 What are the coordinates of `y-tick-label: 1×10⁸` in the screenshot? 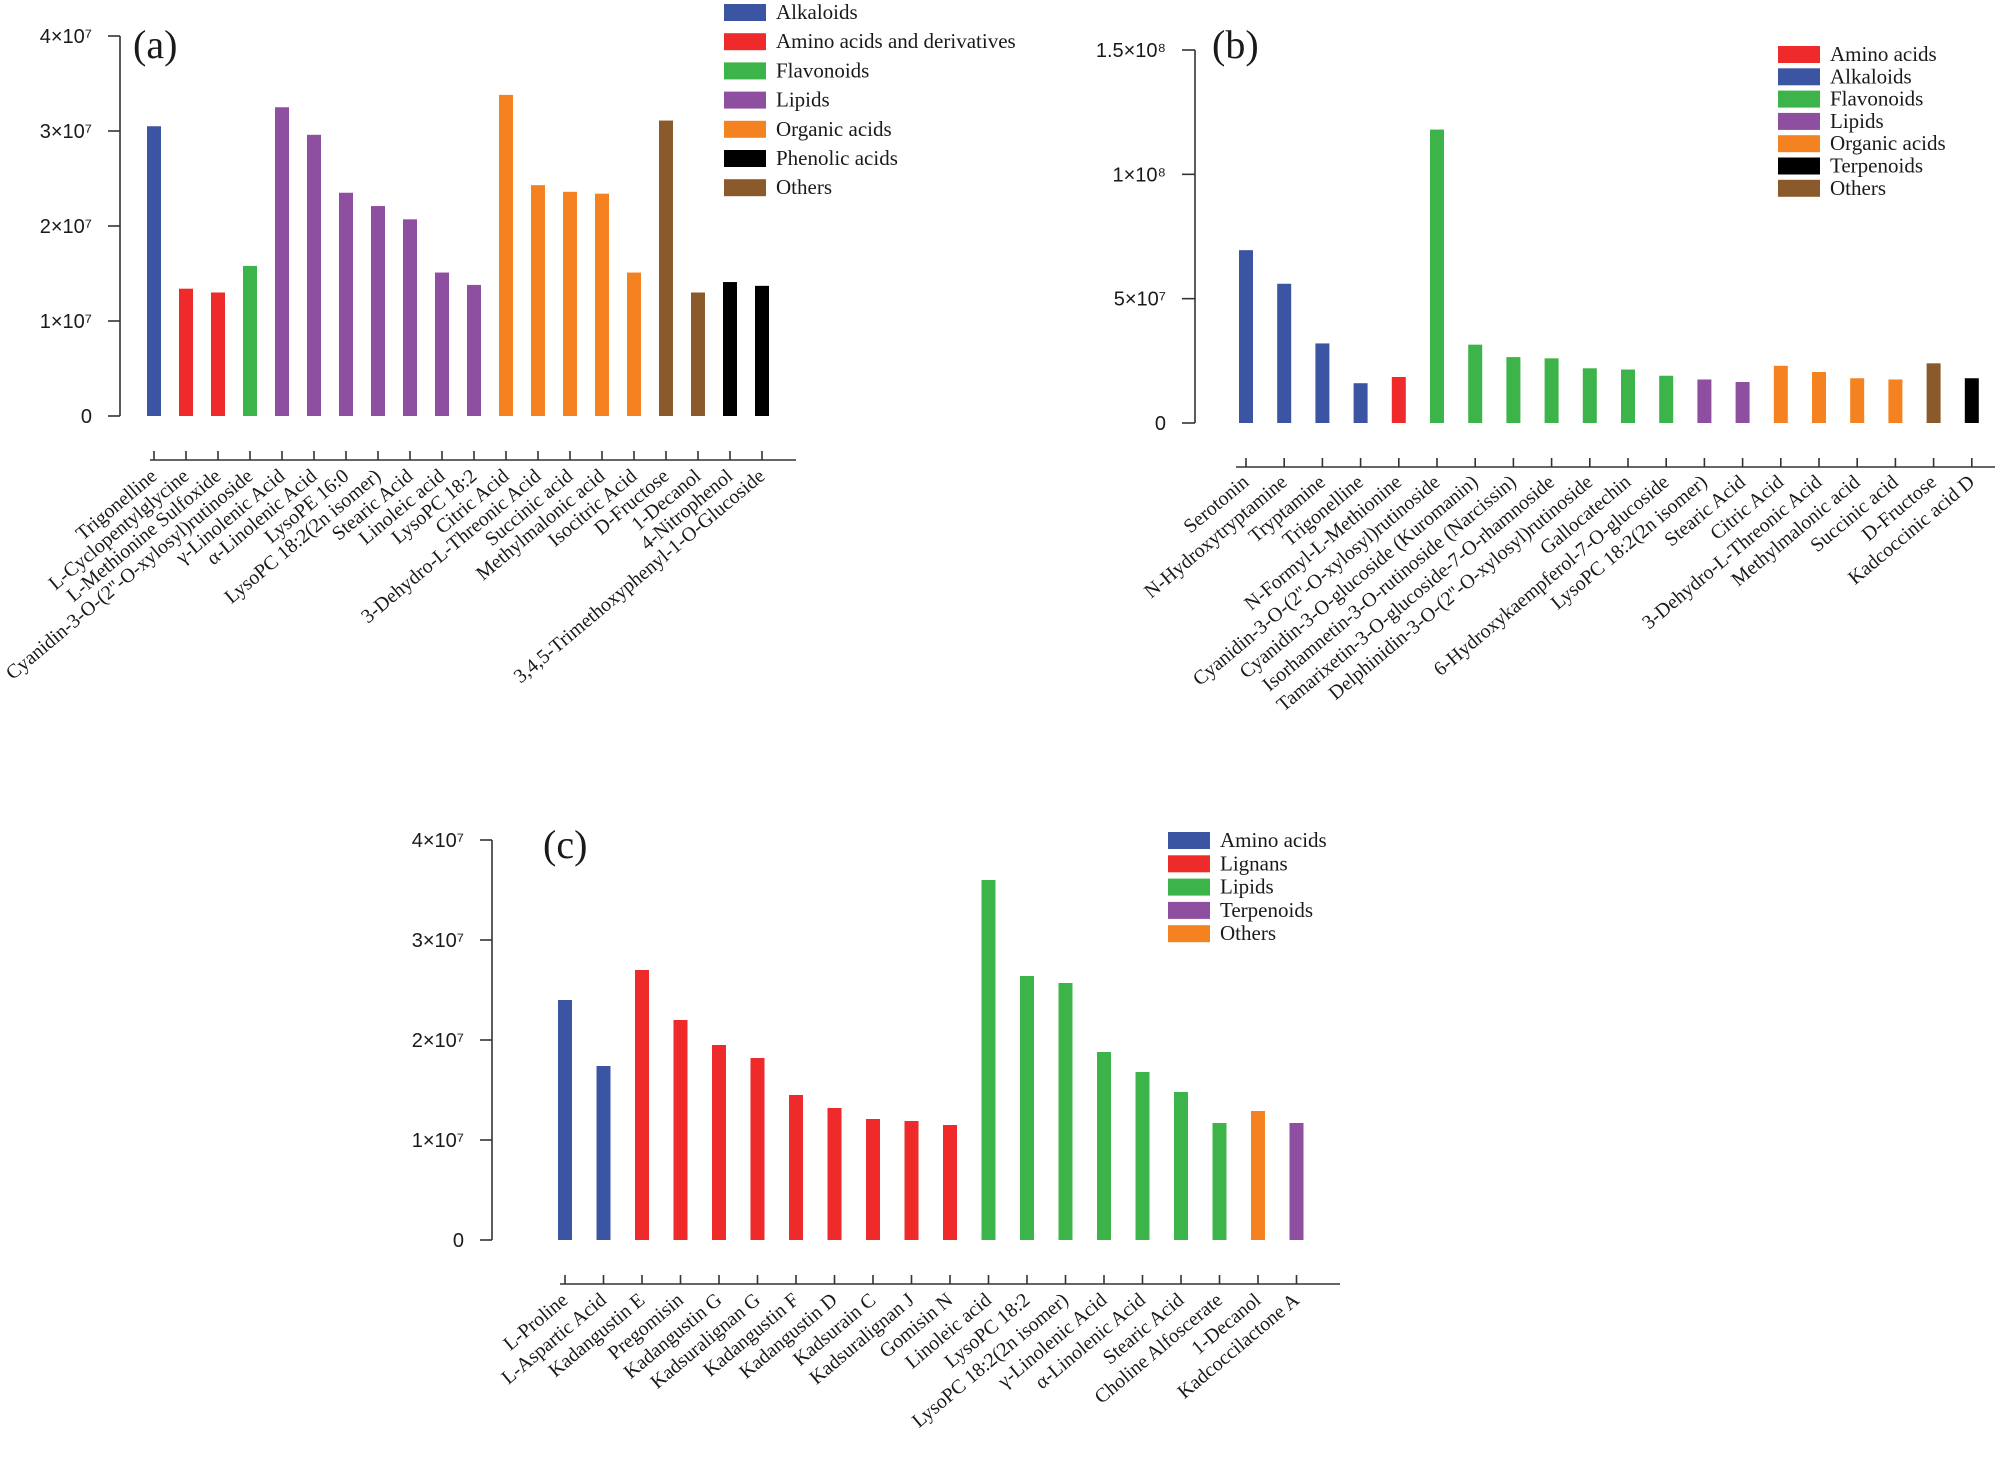 It's located at (1140, 175).